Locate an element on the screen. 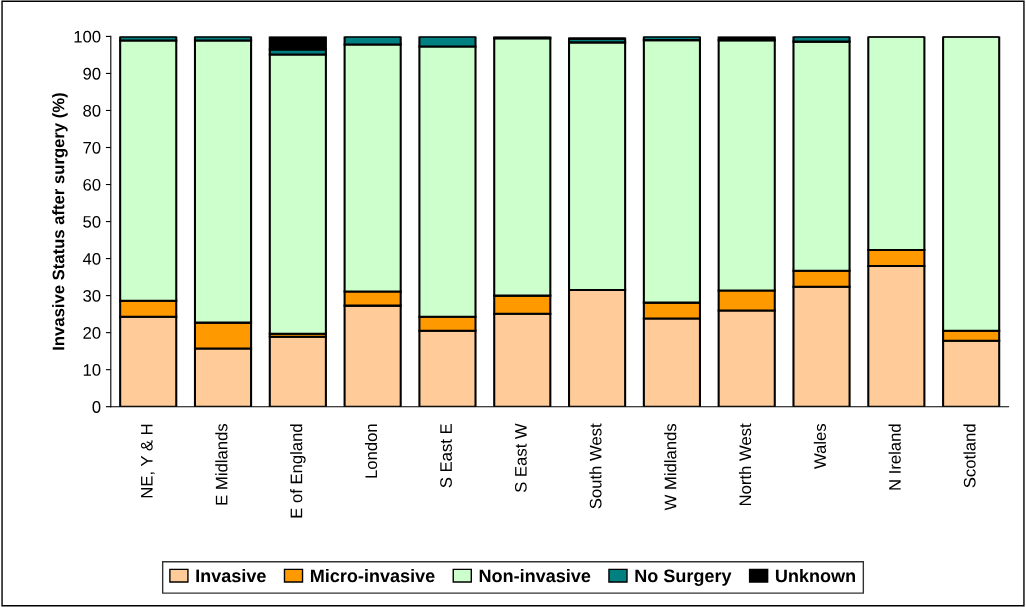  legend-label: Invasive is located at coordinates (231, 575).